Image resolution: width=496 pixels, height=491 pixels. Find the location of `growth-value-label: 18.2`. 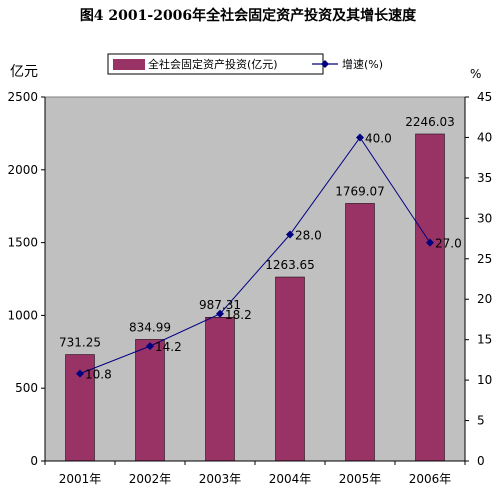

growth-value-label: 18.2 is located at coordinates (238, 315).